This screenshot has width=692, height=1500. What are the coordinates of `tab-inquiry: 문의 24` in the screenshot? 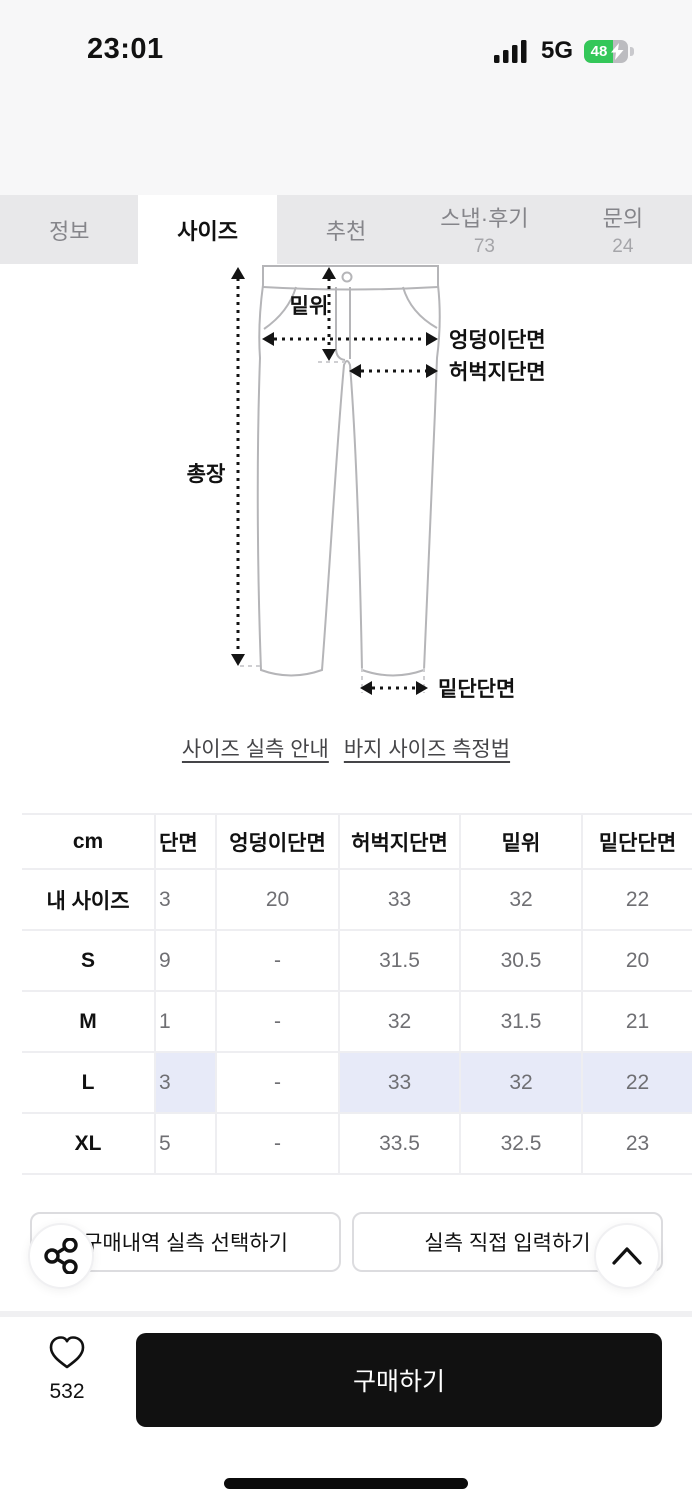 It's located at (623, 231).